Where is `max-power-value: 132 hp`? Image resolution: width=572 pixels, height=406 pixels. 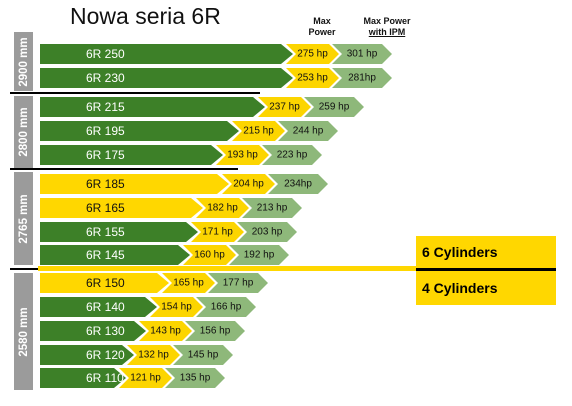 max-power-value: 132 hp is located at coordinates (153, 355).